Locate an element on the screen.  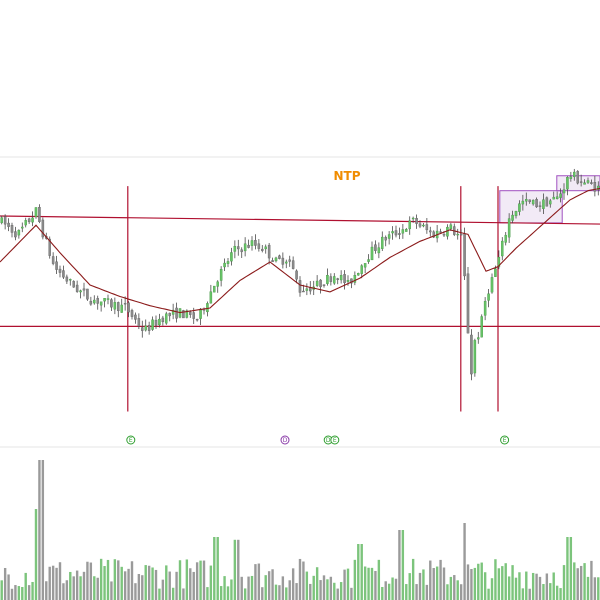
event-marker-4: E is located at coordinates (335, 440).